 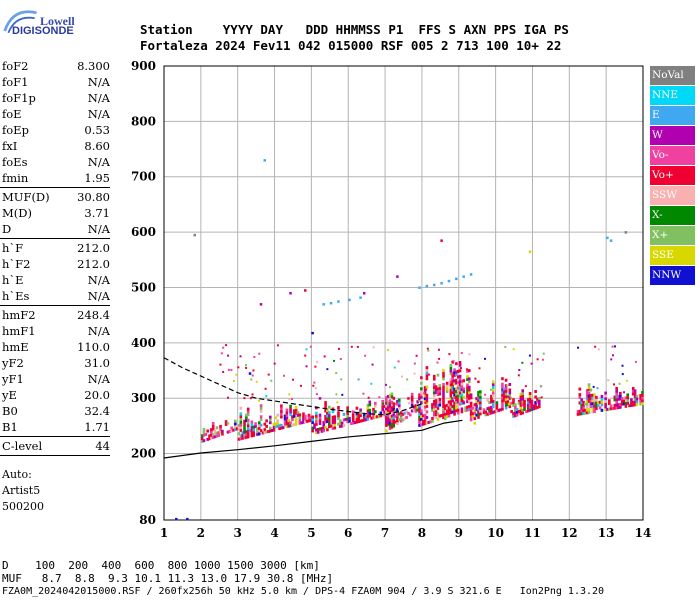 What do you see at coordinates (17, 474) in the screenshot?
I see `auto-scaling-line: Auto:` at bounding box center [17, 474].